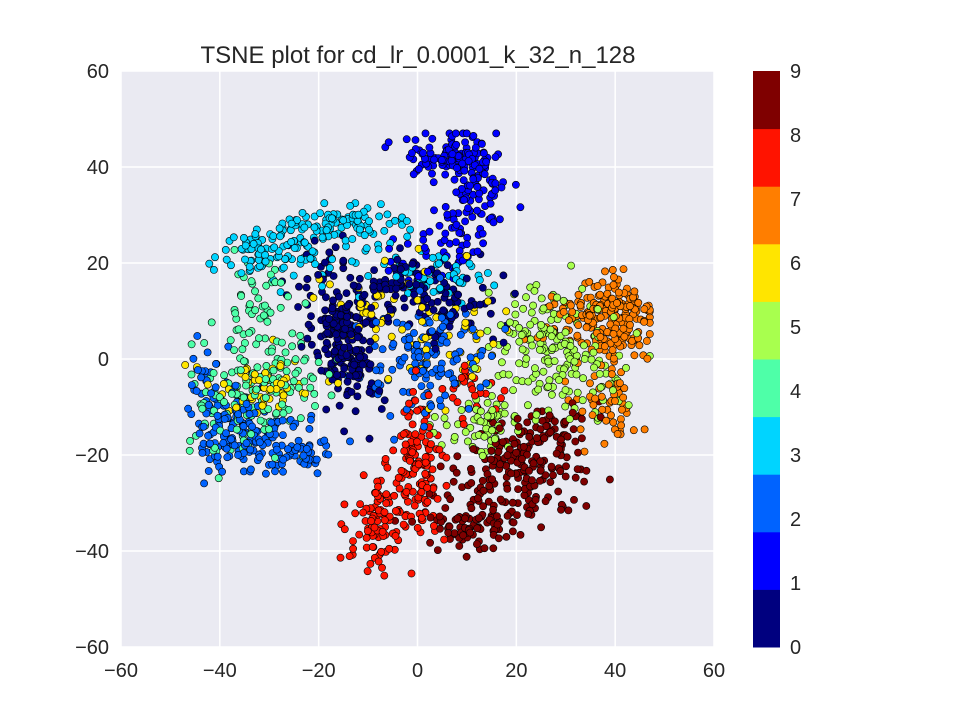 This screenshot has width=960, height=725. Describe the element at coordinates (414, 671) in the screenshot. I see `x-axis-ticks: −60 −40 −20 0 20 40 60` at that location.